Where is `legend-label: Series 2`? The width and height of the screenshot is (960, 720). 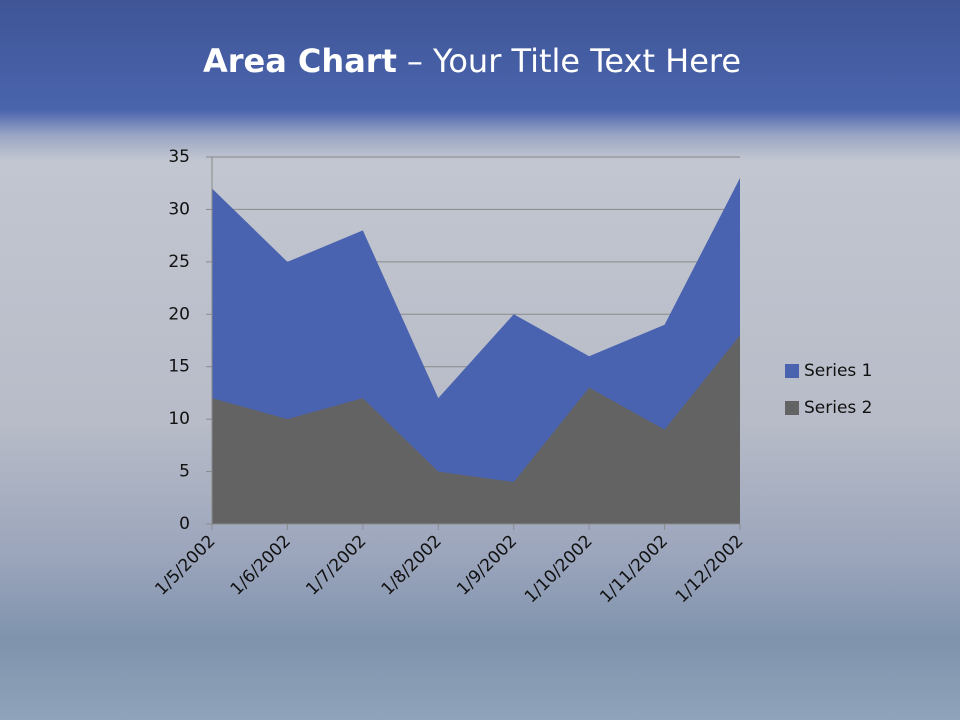
legend-label: Series 2 is located at coordinates (838, 408).